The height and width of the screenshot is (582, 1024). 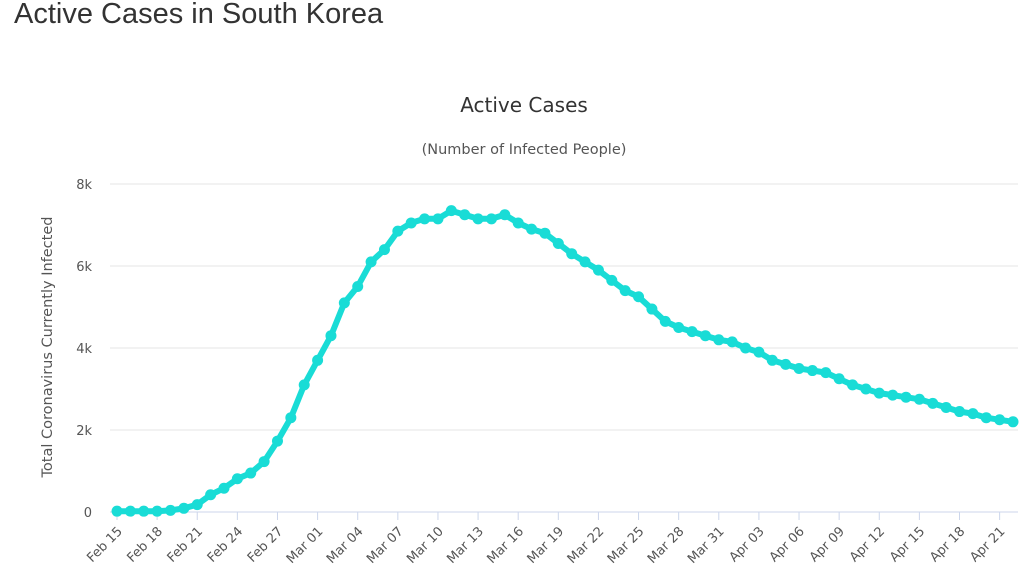 I want to click on y-tick-label: 4k, so click(x=84, y=349).